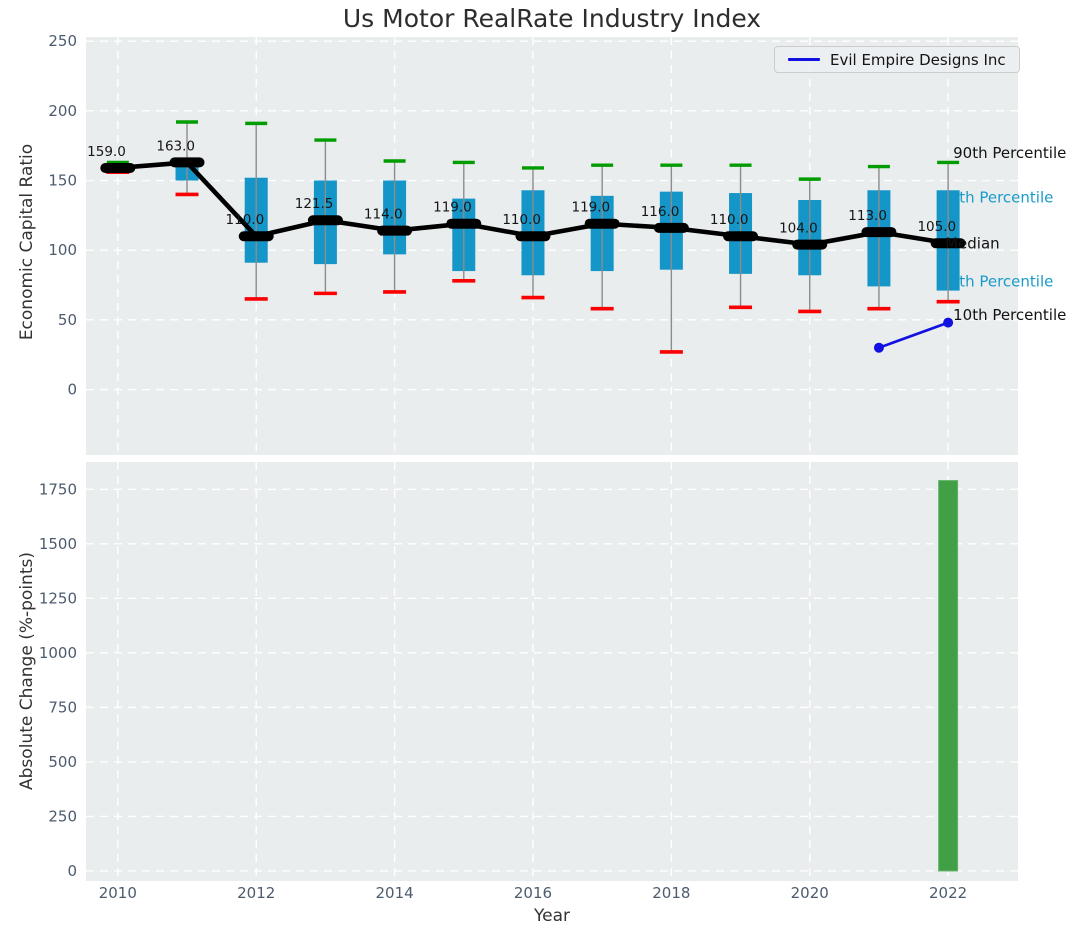 The width and height of the screenshot is (1090, 942). Describe the element at coordinates (602, 223) in the screenshot. I see `median-marker-2017` at that location.